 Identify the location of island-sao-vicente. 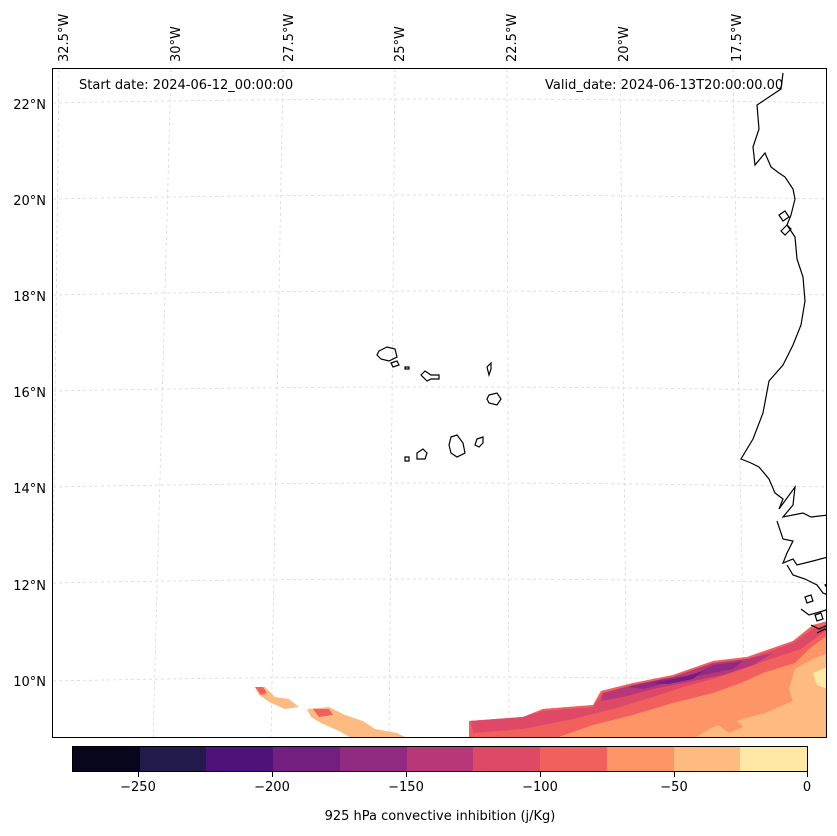
(395, 364).